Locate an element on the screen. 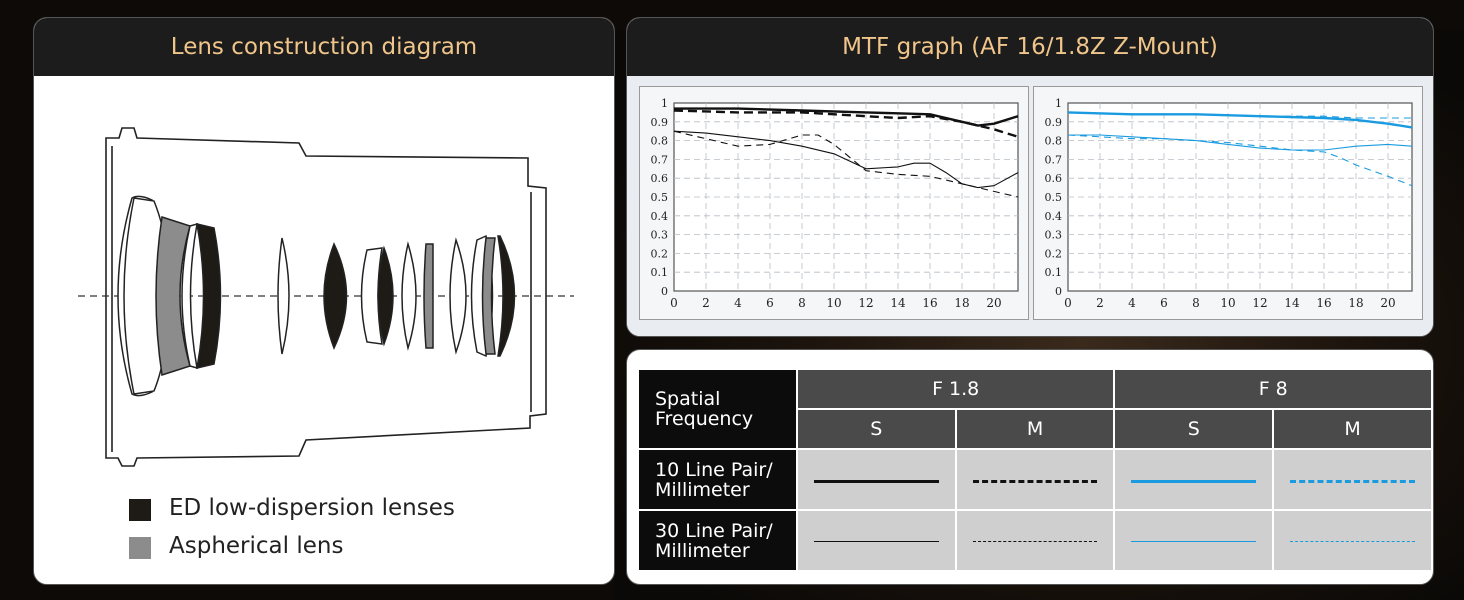  swatch-10lp-f18-s is located at coordinates (876, 479).